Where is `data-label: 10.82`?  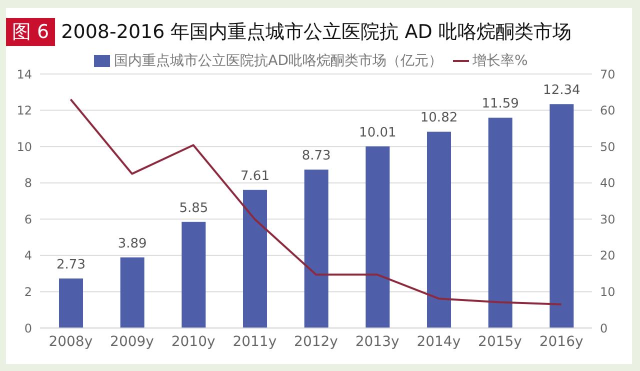
data-label: 10.82 is located at coordinates (439, 118).